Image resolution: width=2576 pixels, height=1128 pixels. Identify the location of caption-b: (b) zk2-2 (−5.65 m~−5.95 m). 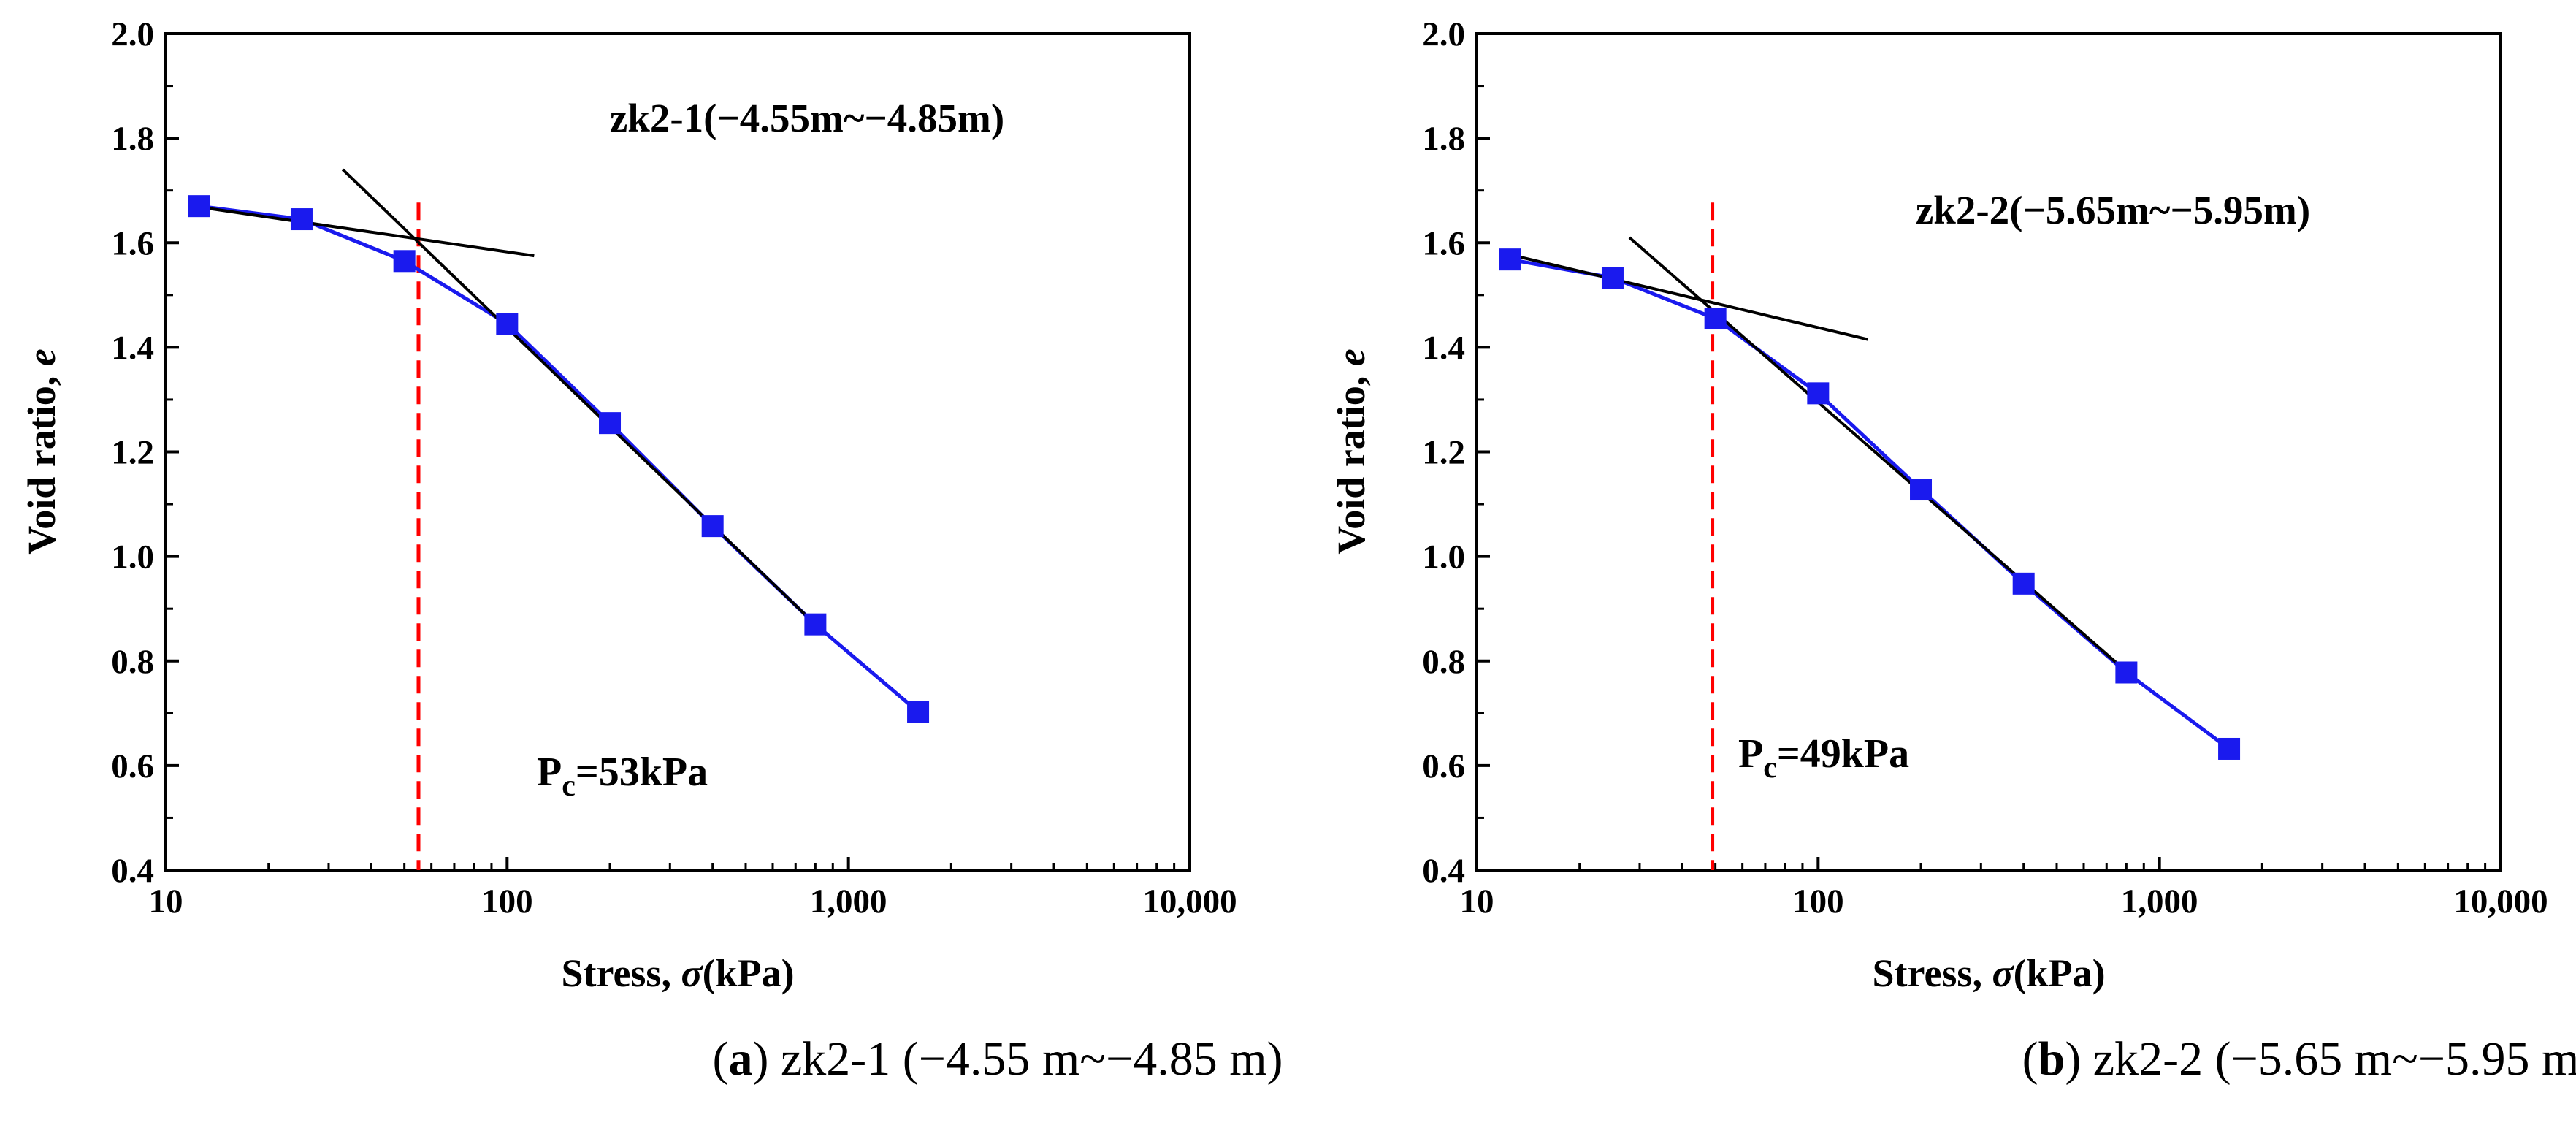
(2299, 1059).